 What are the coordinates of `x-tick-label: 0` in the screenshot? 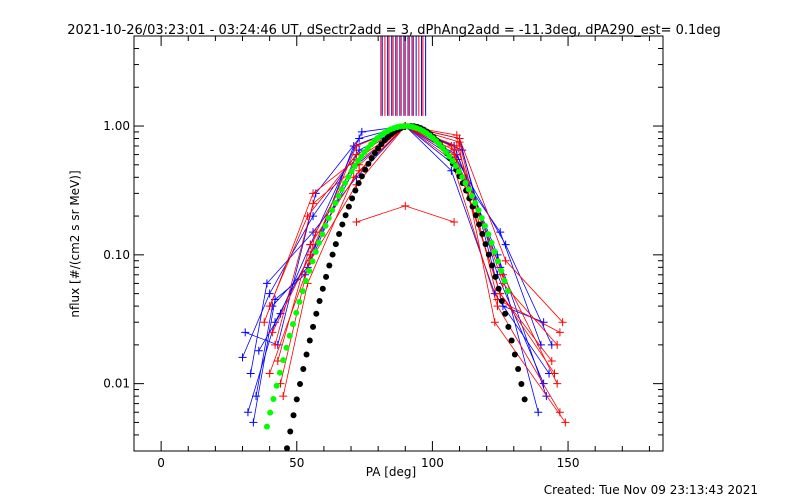 It's located at (161, 463).